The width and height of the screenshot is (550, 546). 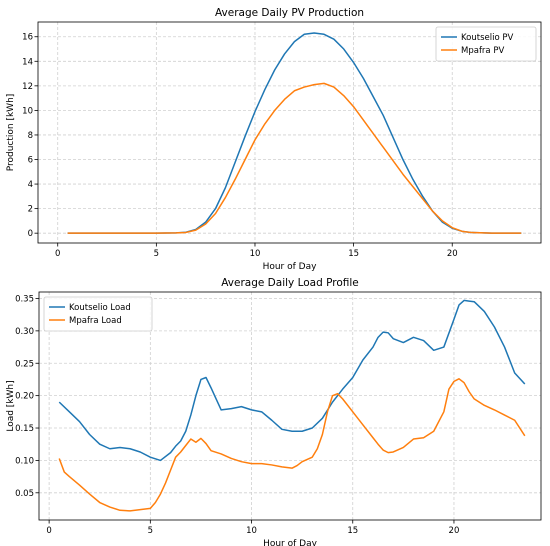 What do you see at coordinates (24, 299) in the screenshot?
I see `y-tick-label: 0.35` at bounding box center [24, 299].